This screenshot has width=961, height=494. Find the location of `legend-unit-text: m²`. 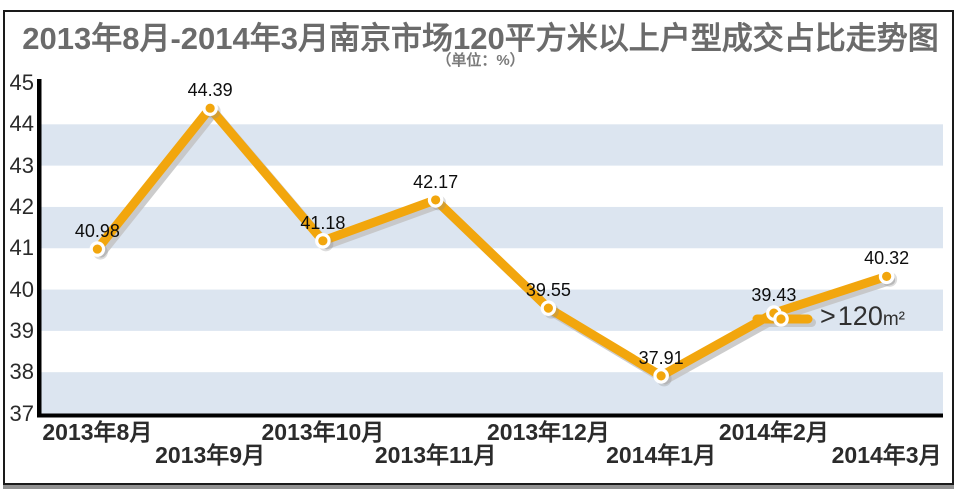

legend-unit-text: m² is located at coordinates (893, 319).